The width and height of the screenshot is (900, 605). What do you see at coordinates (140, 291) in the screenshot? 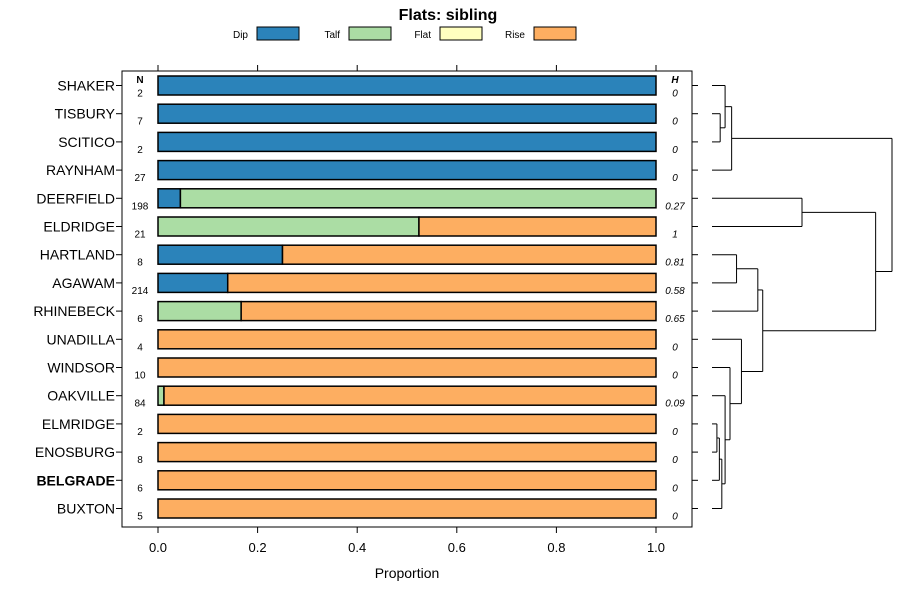
I see `n-value: 214` at bounding box center [140, 291].